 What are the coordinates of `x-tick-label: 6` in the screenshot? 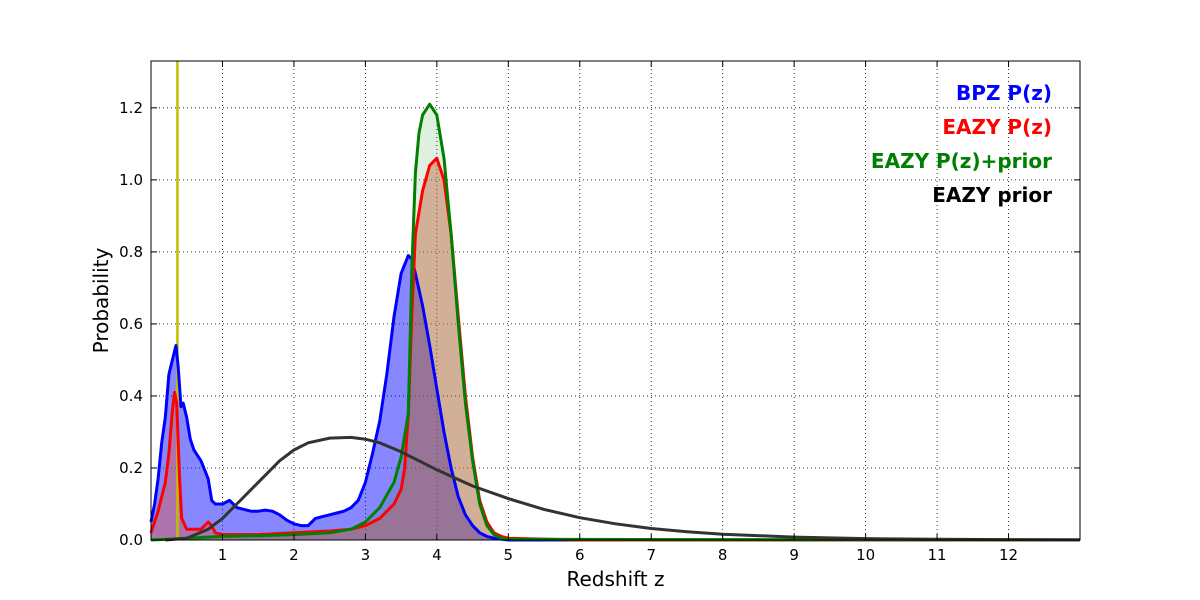 It's located at (580, 555).